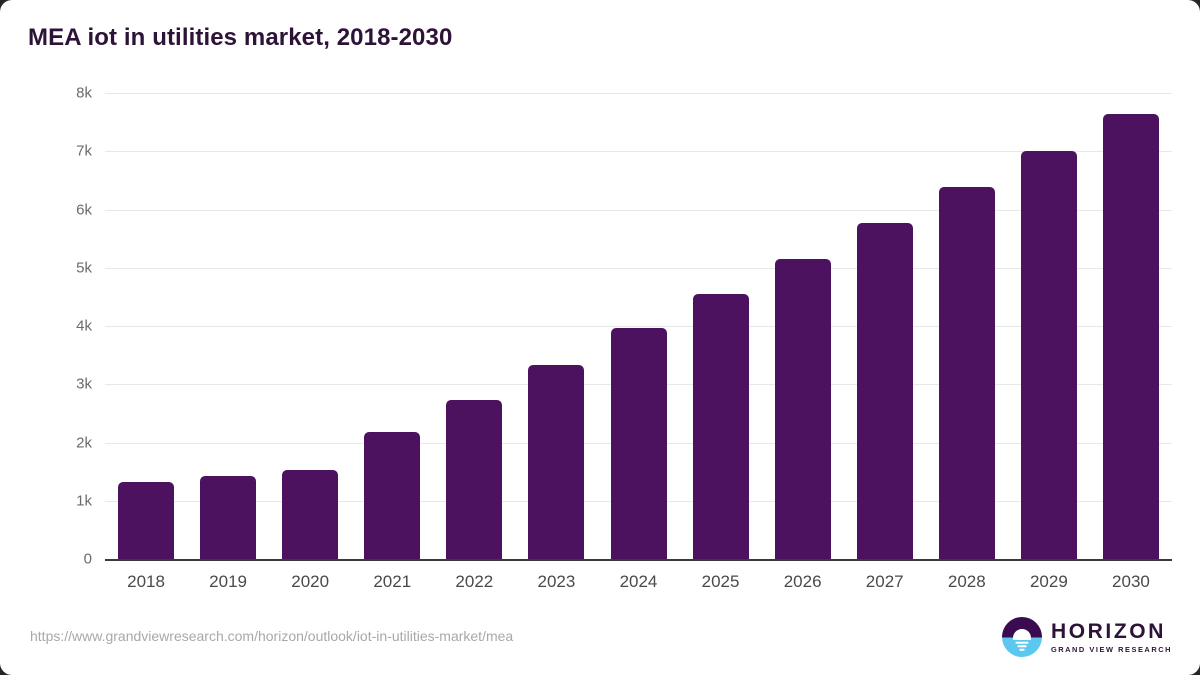 The width and height of the screenshot is (1200, 675). Describe the element at coordinates (1048, 581) in the screenshot. I see `x-tick-label: 2029` at that location.